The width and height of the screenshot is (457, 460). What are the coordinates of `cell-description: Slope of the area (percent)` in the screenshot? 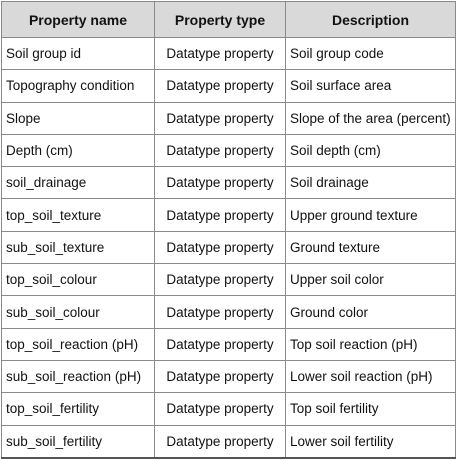 It's located at (370, 118).